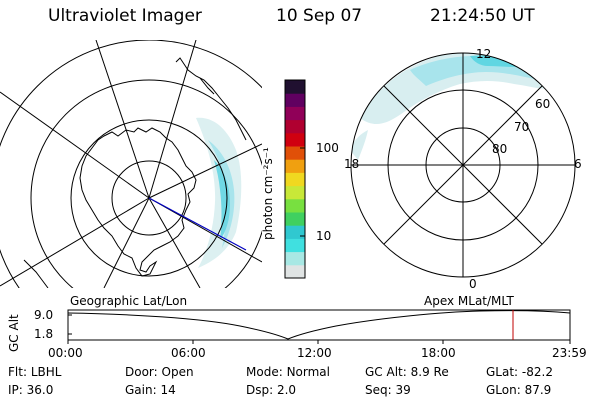  Describe the element at coordinates (138, 202) in the screenshot. I see `antarctica-coastline` at that location.